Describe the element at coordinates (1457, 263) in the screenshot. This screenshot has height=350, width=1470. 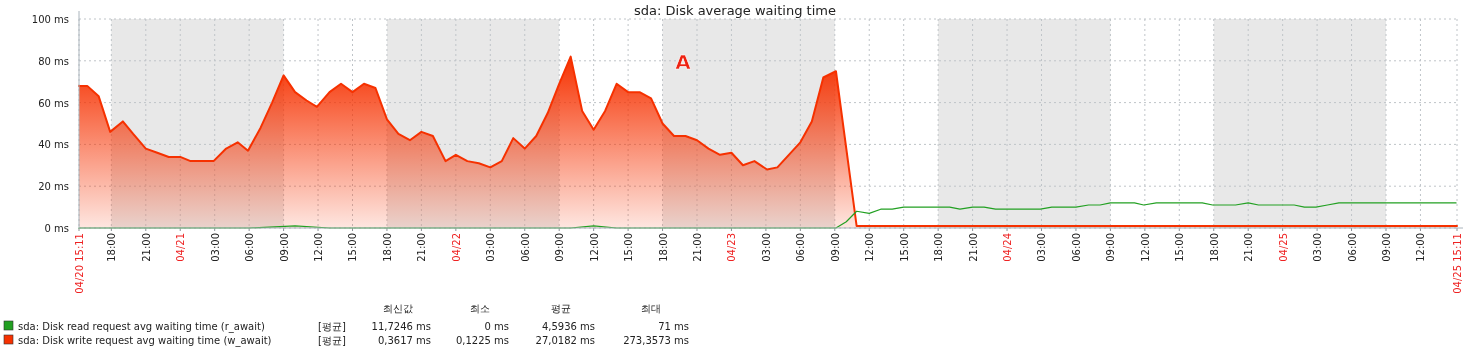
I see `x-tick-label: 04/25 15:11` at that location.